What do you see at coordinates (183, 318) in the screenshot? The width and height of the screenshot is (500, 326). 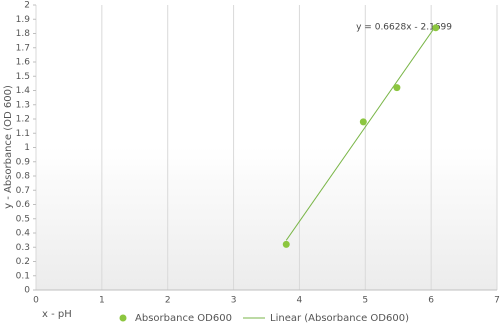 I see `legend-label: Absorbance OD600` at bounding box center [183, 318].